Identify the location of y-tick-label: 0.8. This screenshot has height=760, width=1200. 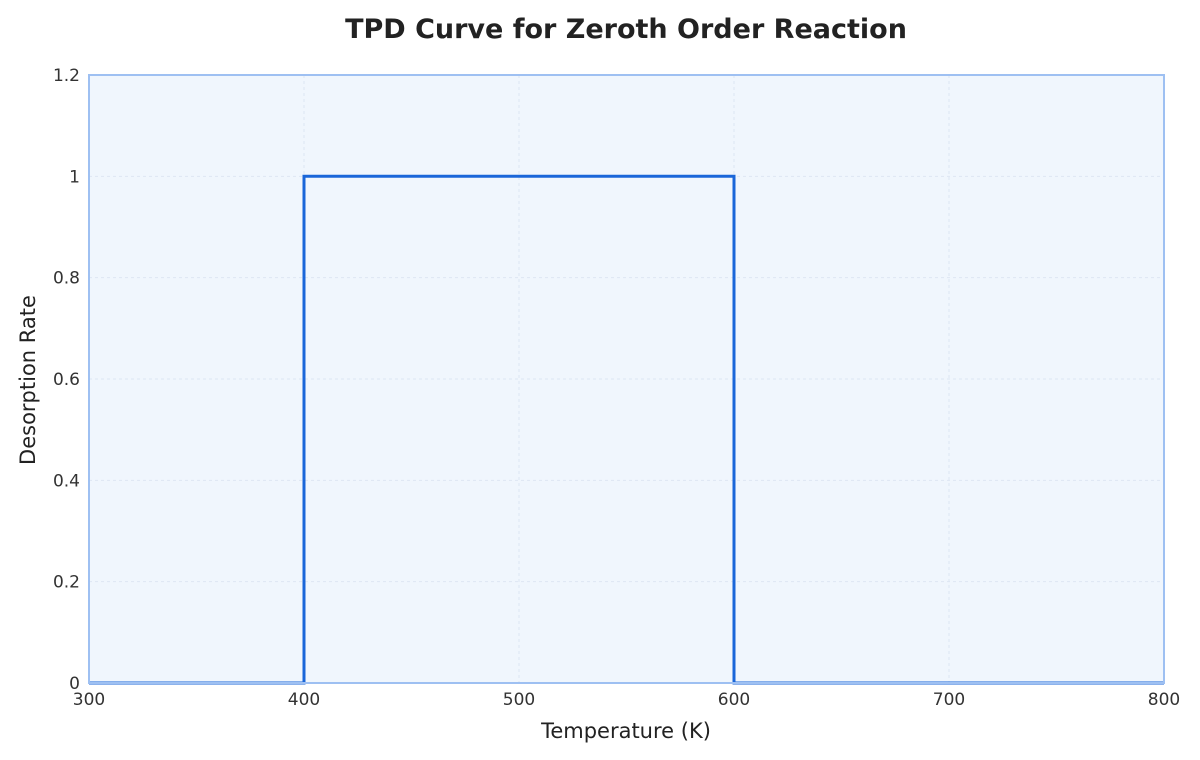
(66, 279).